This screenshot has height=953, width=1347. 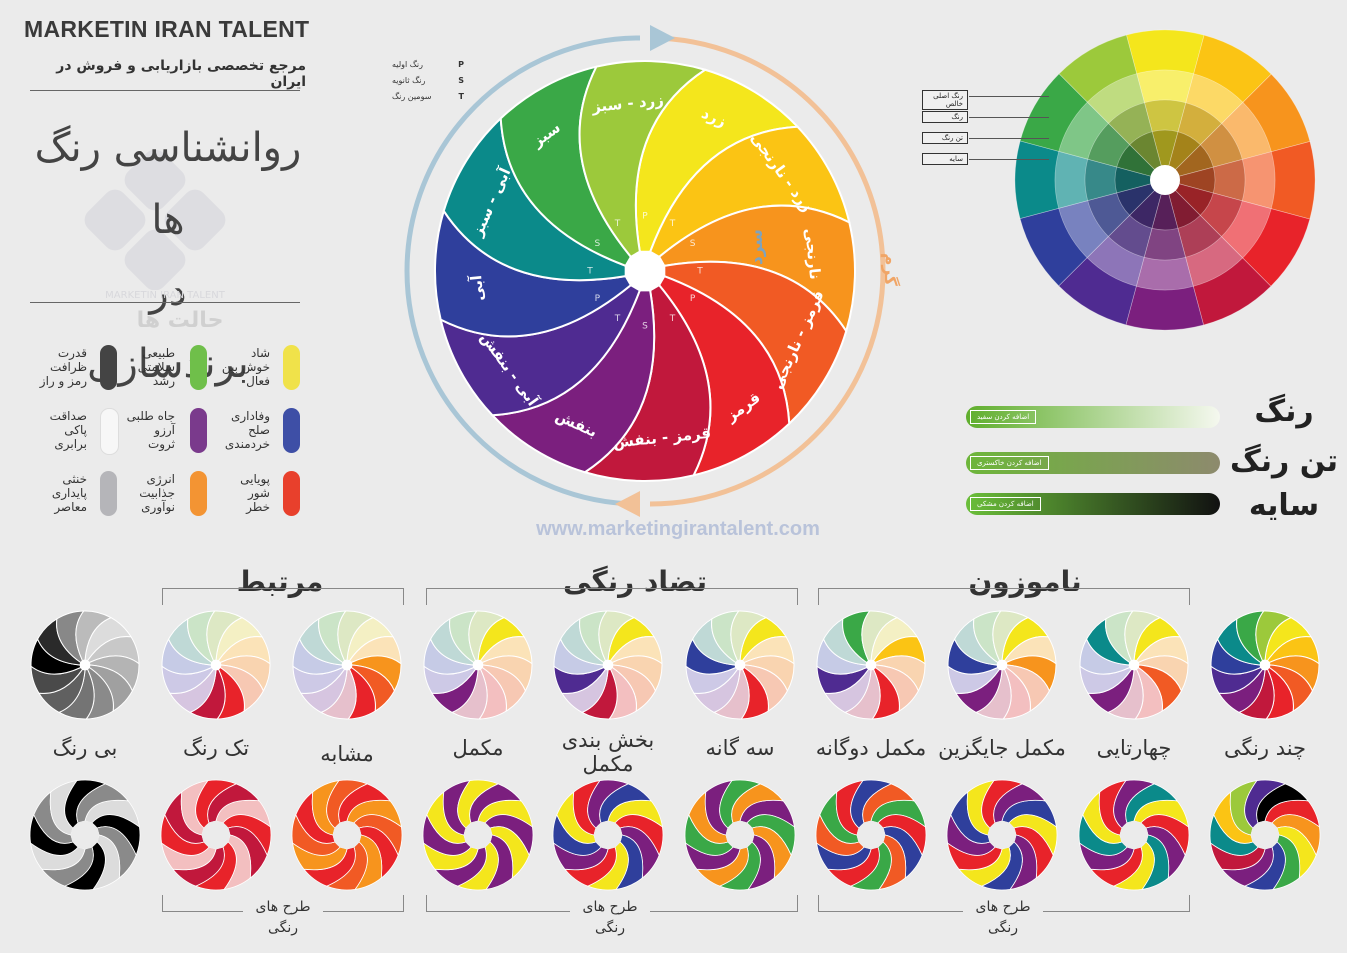 I want to click on group-title-discordant: ناموزون, so click(x=1025, y=581).